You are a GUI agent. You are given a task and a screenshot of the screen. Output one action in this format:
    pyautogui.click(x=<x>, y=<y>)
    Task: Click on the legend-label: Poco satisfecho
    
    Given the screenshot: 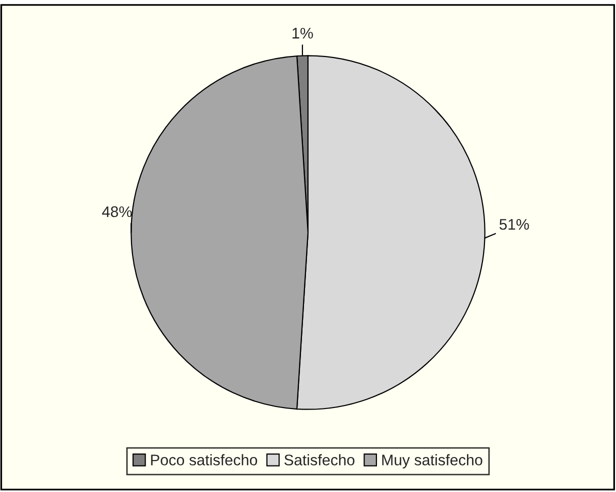 What is the action you would take?
    pyautogui.click(x=204, y=460)
    